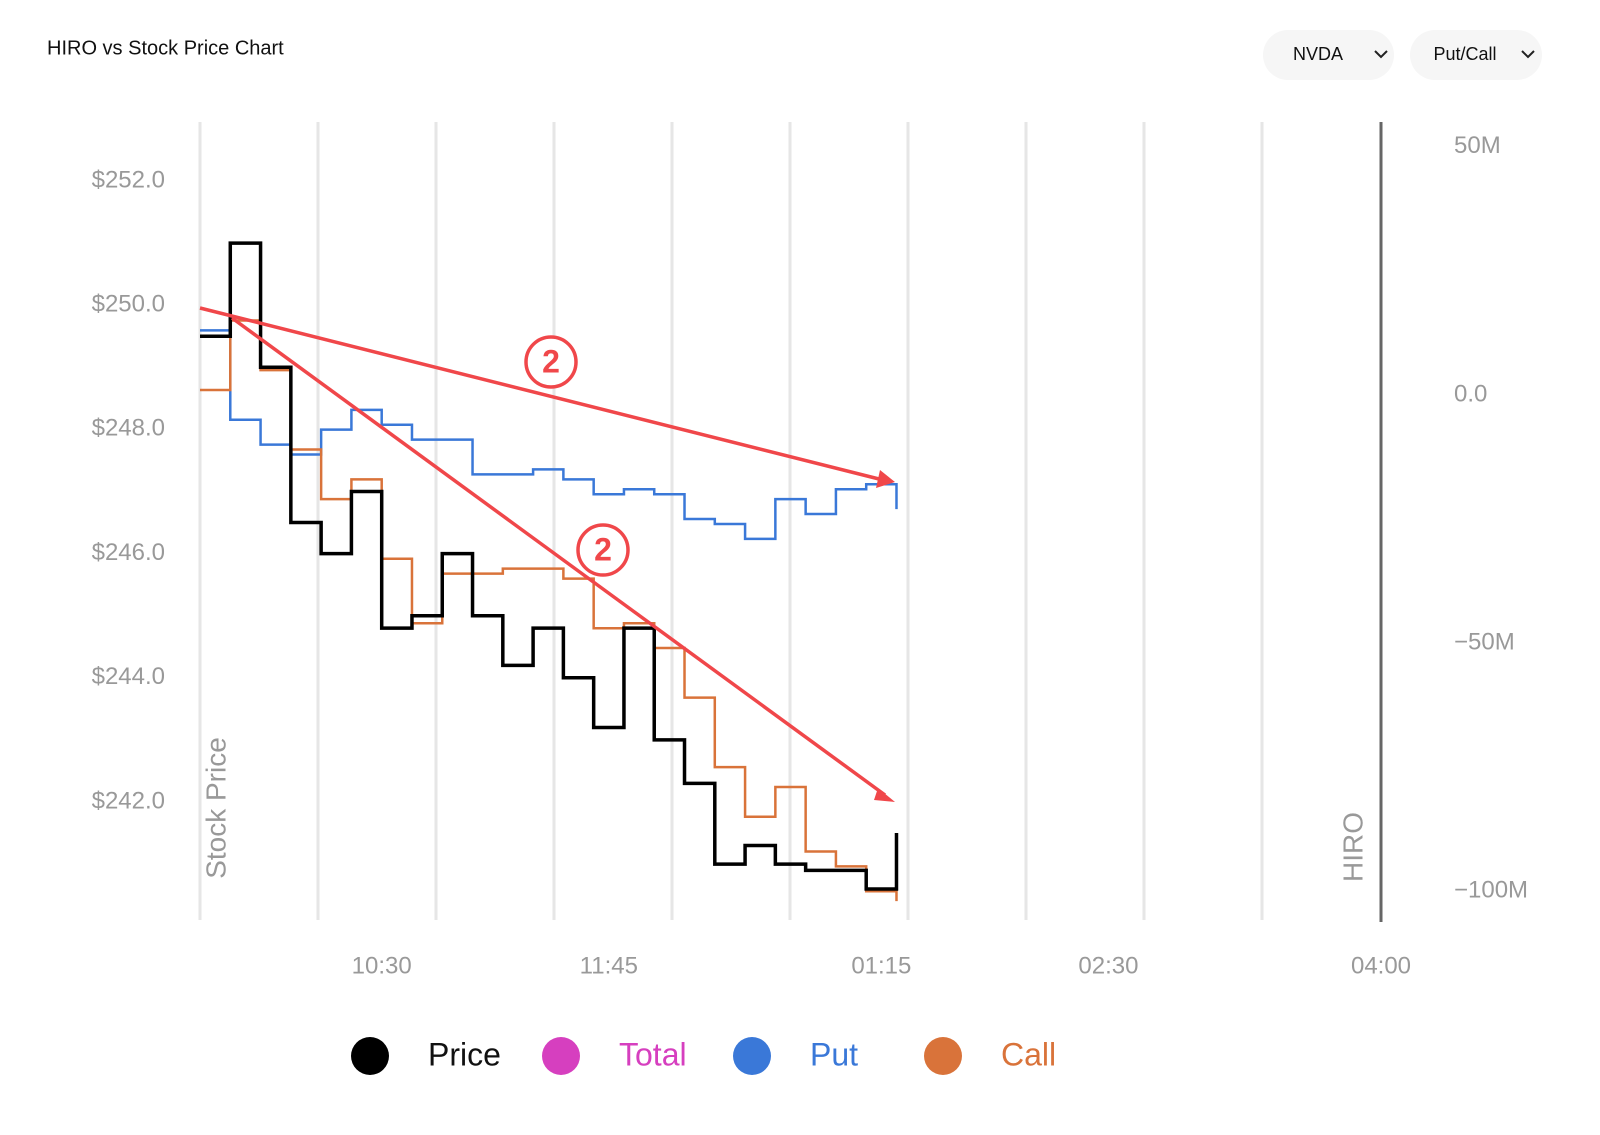  What do you see at coordinates (128, 552) in the screenshot?
I see `y-tick-label: $246.0` at bounding box center [128, 552].